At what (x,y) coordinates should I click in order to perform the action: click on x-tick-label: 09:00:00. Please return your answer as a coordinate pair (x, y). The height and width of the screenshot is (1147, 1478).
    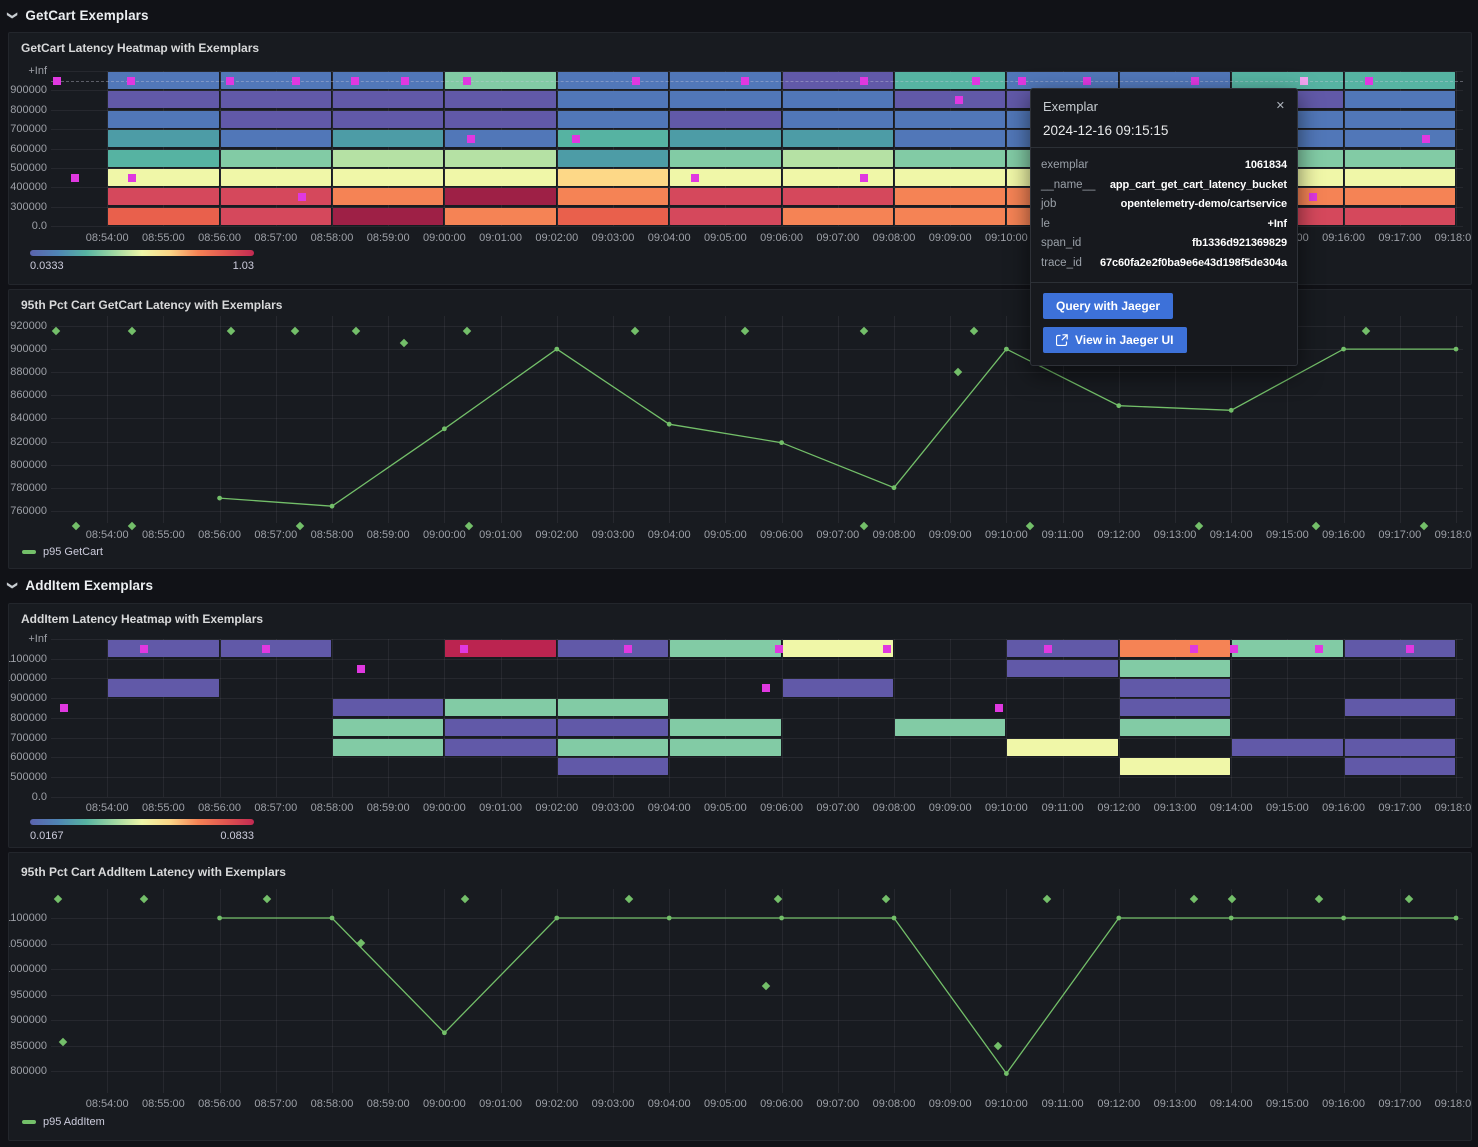
    Looking at the image, I should click on (444, 1104).